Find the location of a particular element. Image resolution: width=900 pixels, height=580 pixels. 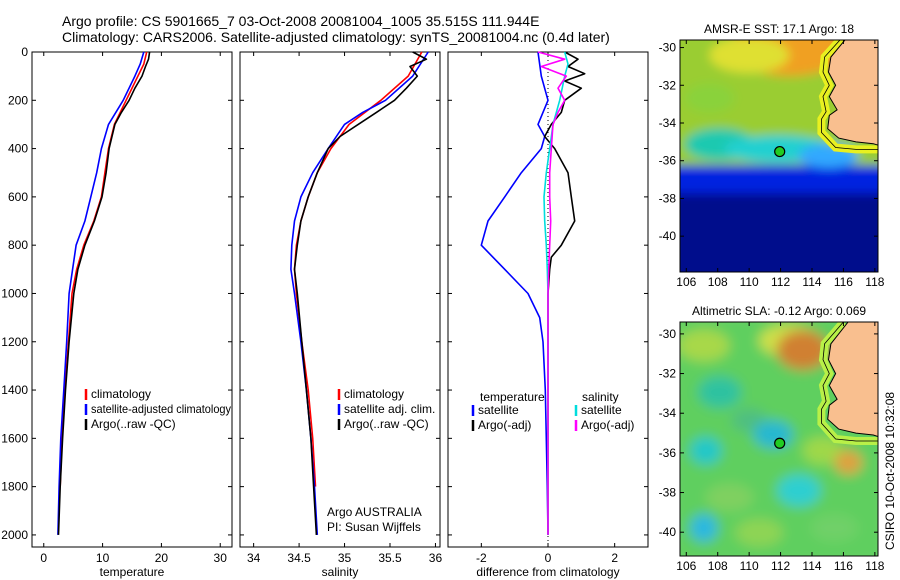

x-tick-label: 34 is located at coordinates (254, 558).